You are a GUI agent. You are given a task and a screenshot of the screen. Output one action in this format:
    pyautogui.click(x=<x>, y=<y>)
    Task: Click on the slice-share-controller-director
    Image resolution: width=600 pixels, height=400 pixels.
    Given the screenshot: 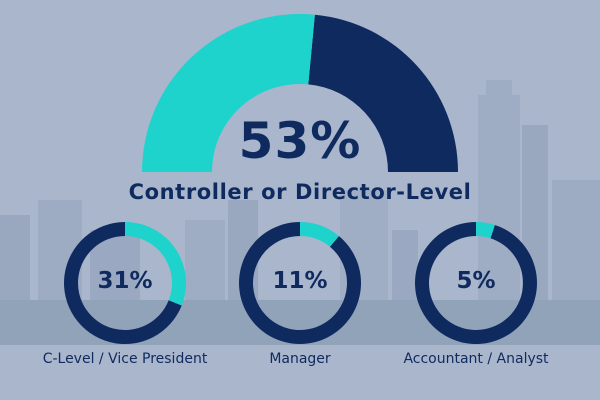 What is the action you would take?
    pyautogui.click(x=228, y=92)
    